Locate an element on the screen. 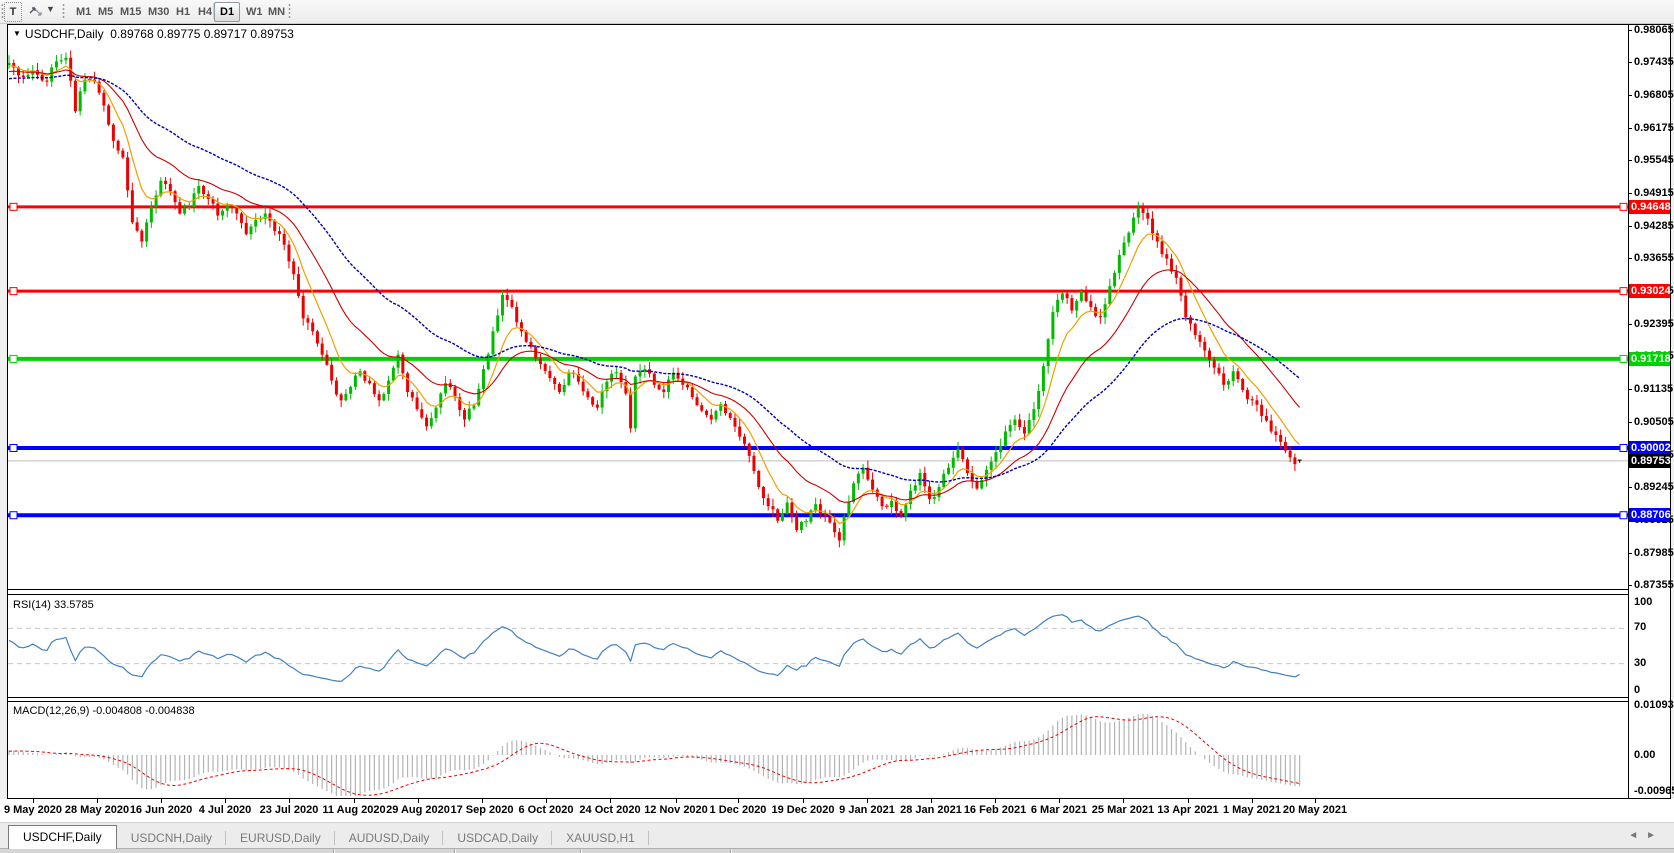 The image size is (1674, 853). chart-tab-eurusd: EURUSD,Daily is located at coordinates (280, 838).